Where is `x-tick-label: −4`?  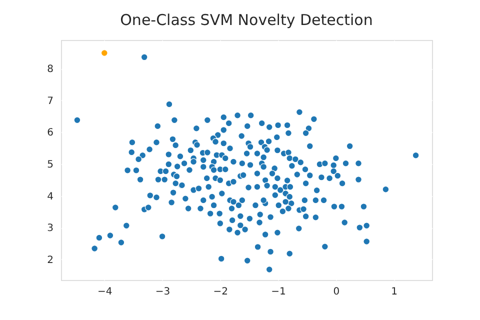
x-tick-label: −4 is located at coordinates (105, 292).